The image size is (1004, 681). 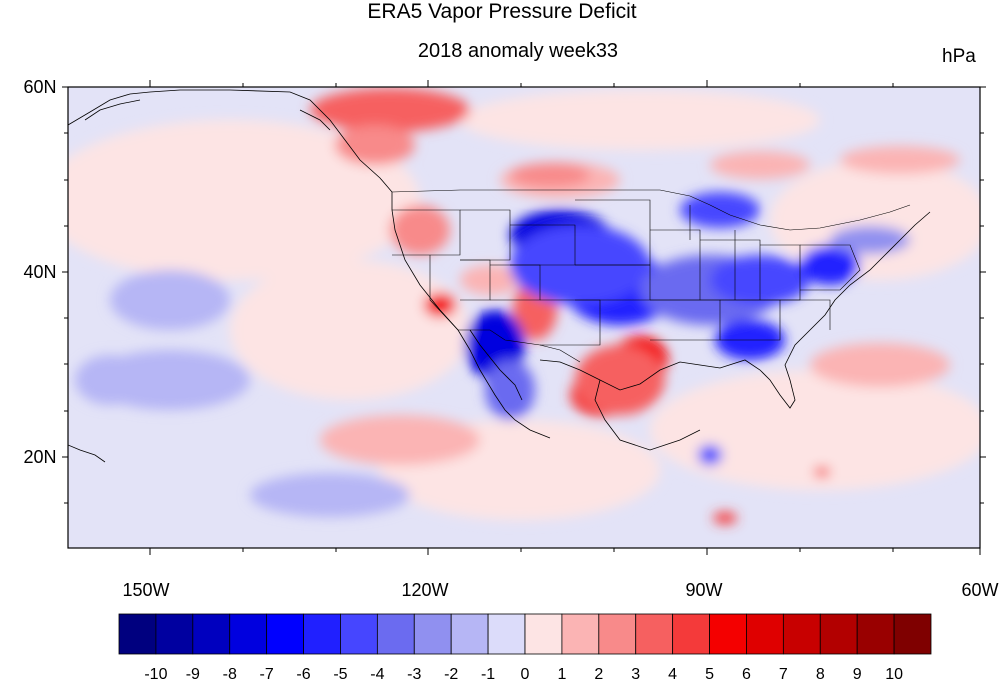 What do you see at coordinates (451, 673) in the screenshot?
I see `colorbar-label: -2` at bounding box center [451, 673].